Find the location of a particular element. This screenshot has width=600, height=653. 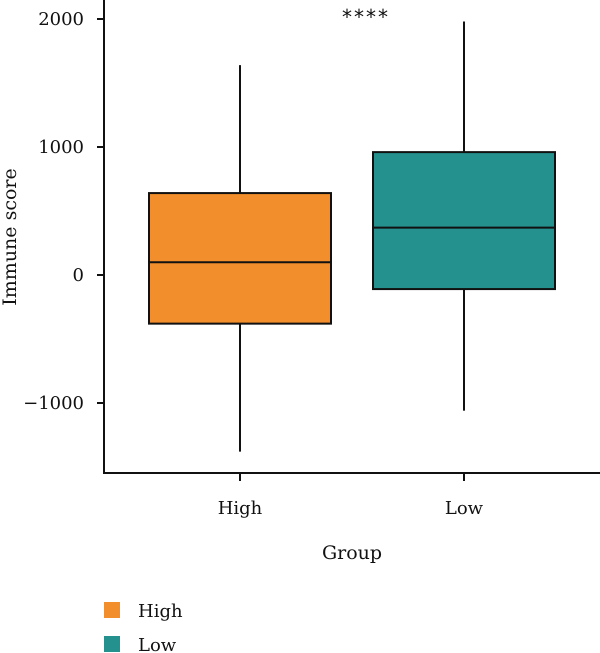

x-axis-title: Group is located at coordinates (352, 553).